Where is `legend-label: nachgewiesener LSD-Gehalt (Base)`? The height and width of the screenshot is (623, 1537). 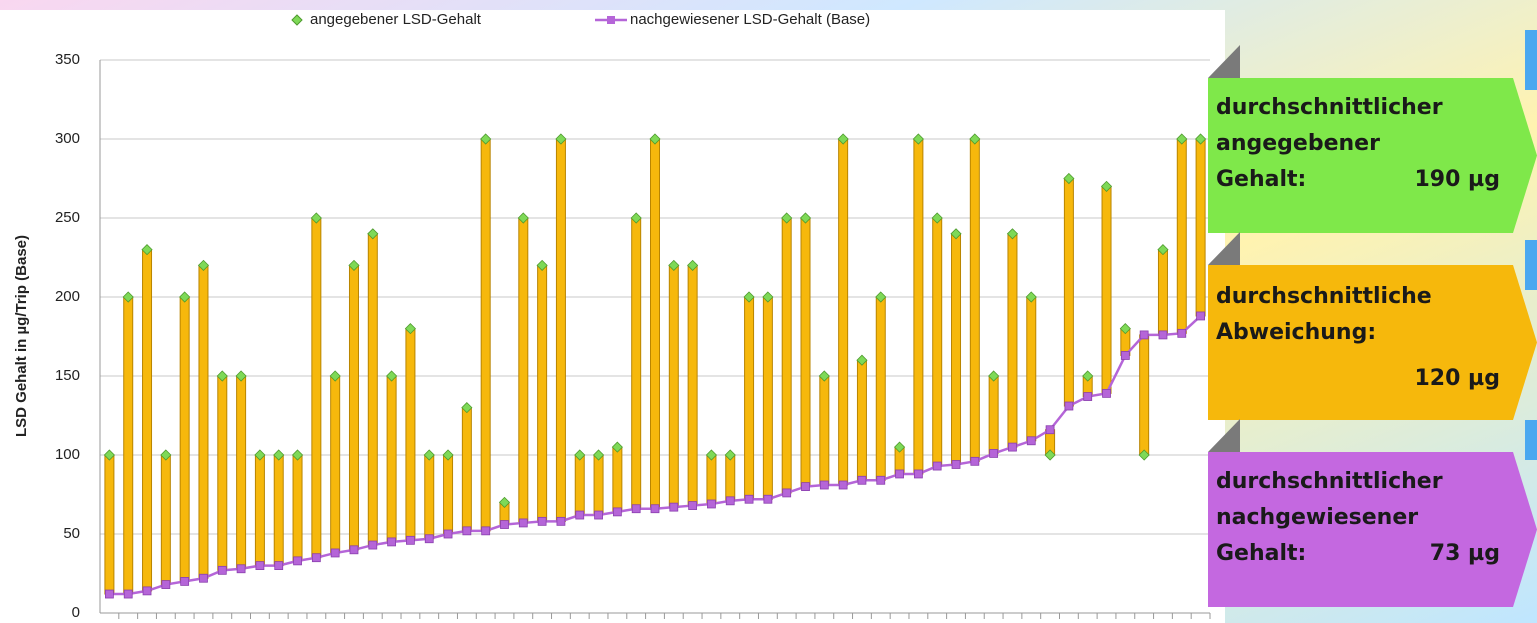 legend-label: nachgewiesener LSD-Gehalt (Base) is located at coordinates (750, 19).